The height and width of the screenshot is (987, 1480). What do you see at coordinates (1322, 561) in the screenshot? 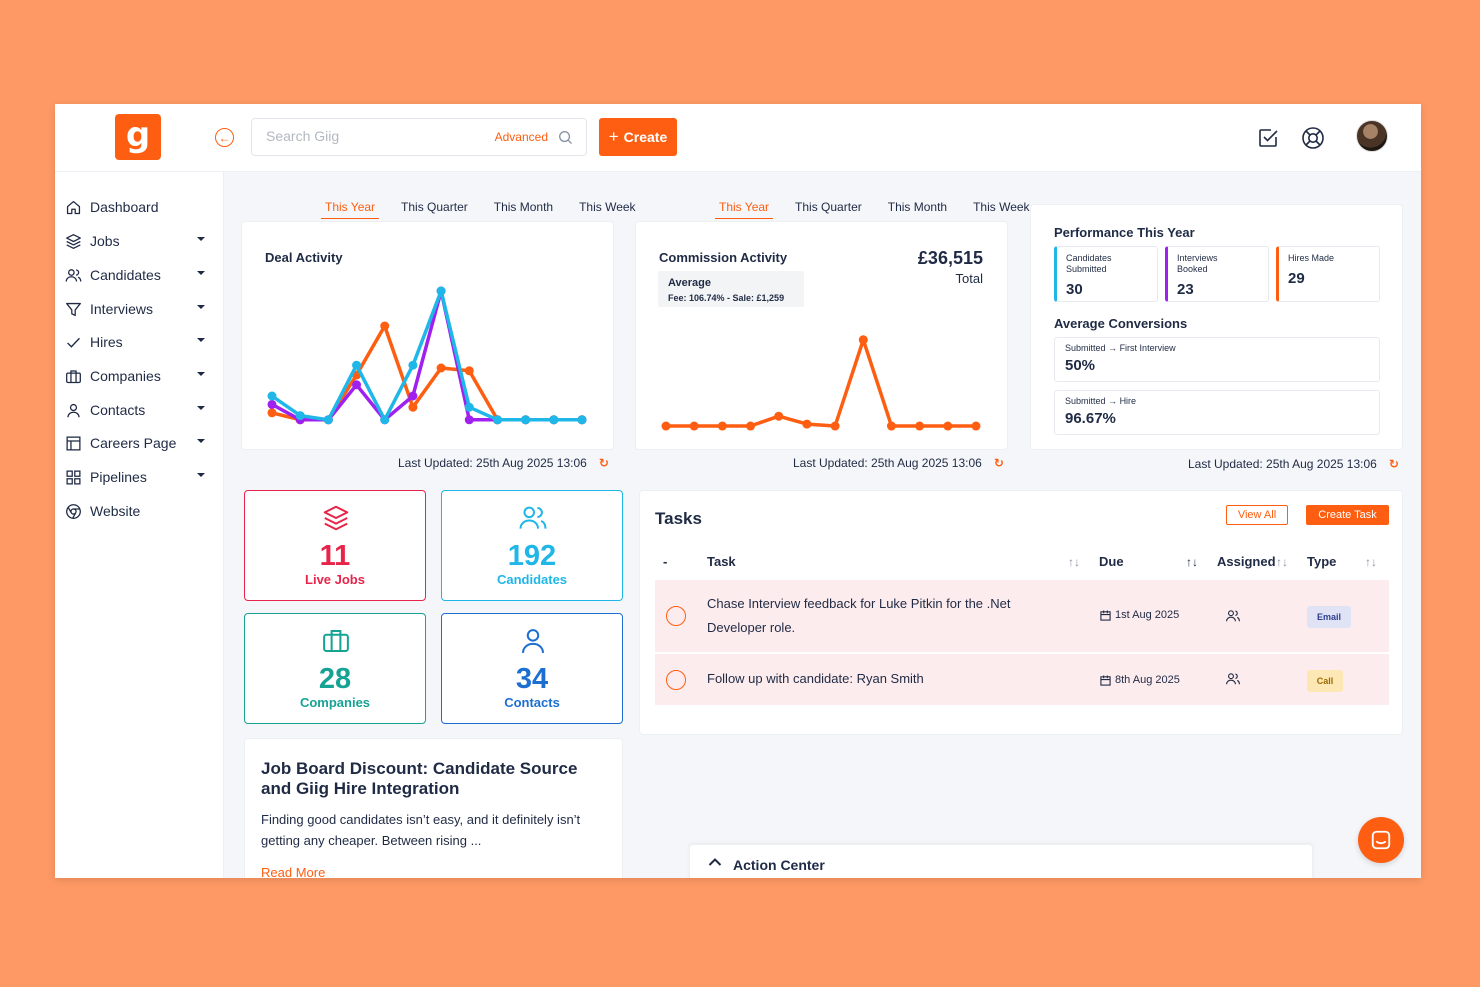
I see `column-header-type: Type` at bounding box center [1322, 561].